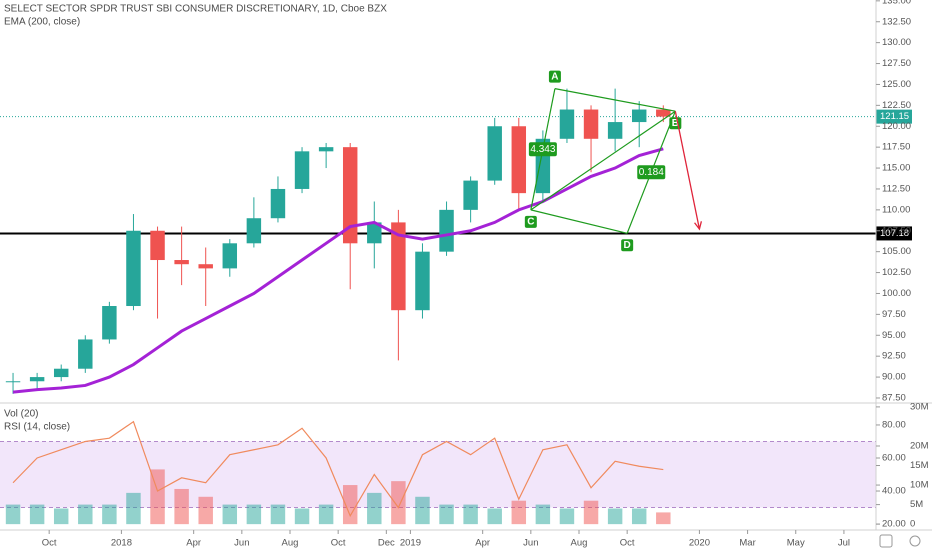 This screenshot has width=932, height=550. Describe the element at coordinates (894, 491) in the screenshot. I see `y-tick-label: 40.00` at that location.